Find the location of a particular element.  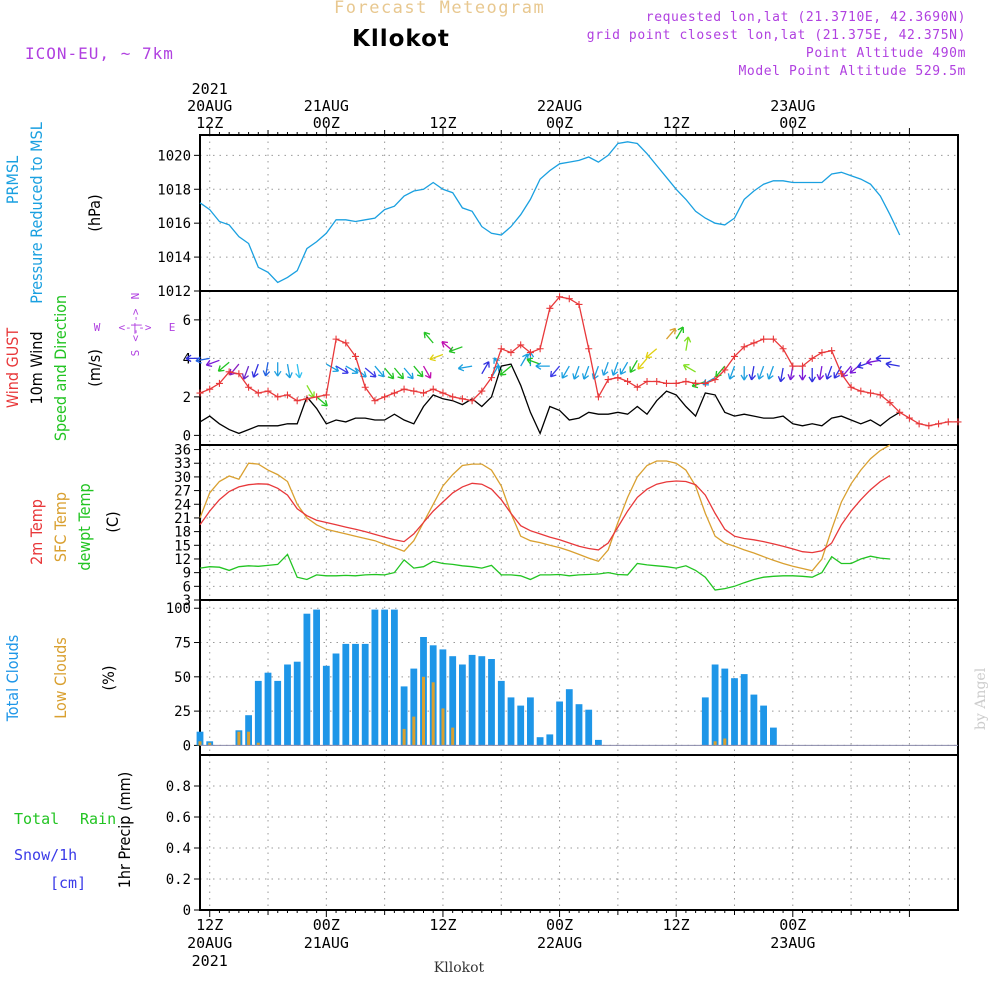

pressure-label-msl: Pressure Reduced to MSL is located at coordinates (36, 212).